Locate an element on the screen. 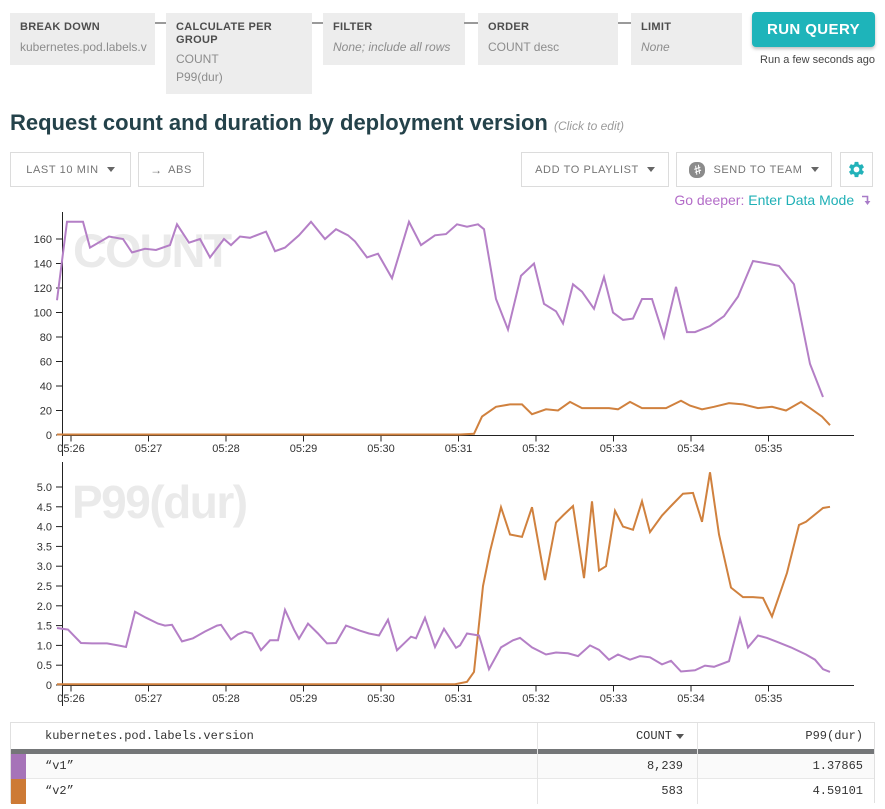 The width and height of the screenshot is (885, 809). svg-text: 3.0 is located at coordinates (44, 567).